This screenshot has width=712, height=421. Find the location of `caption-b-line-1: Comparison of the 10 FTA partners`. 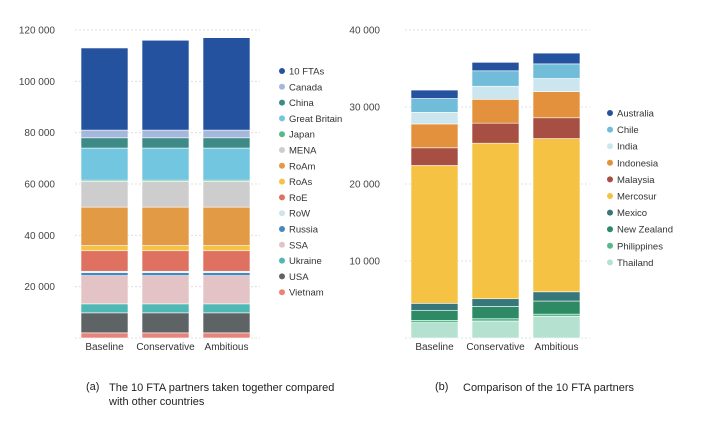

caption-b-line-1: Comparison of the 10 FTA partners is located at coordinates (548, 388).